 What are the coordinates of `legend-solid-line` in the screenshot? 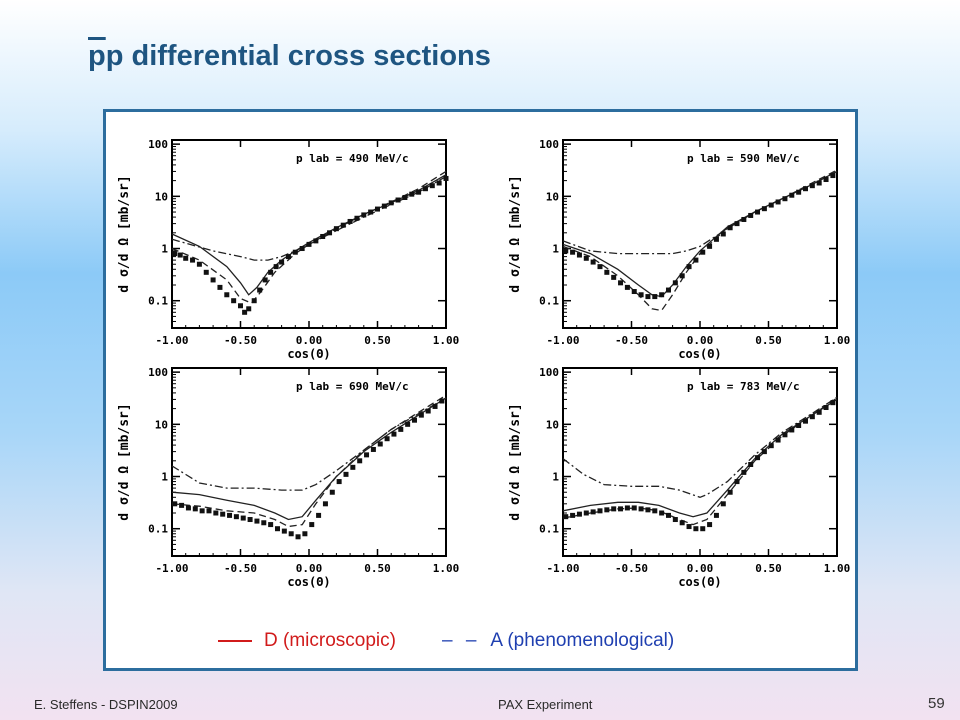 It's located at (235, 641).